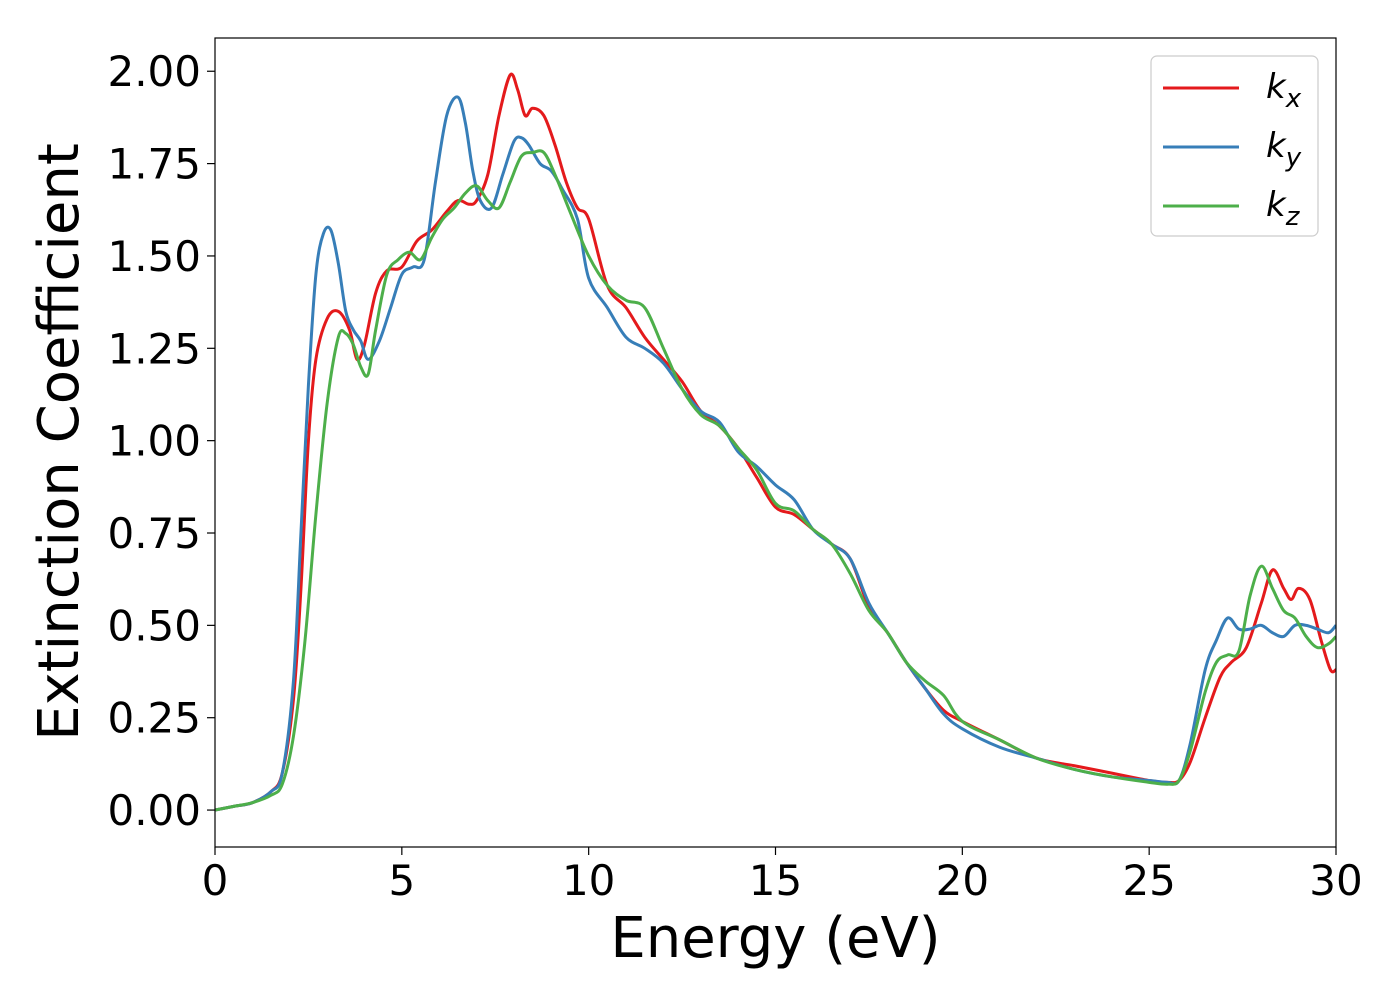 The height and width of the screenshot is (1000, 1400). Describe the element at coordinates (1335, 880) in the screenshot. I see `x-tick-label: 30` at that location.